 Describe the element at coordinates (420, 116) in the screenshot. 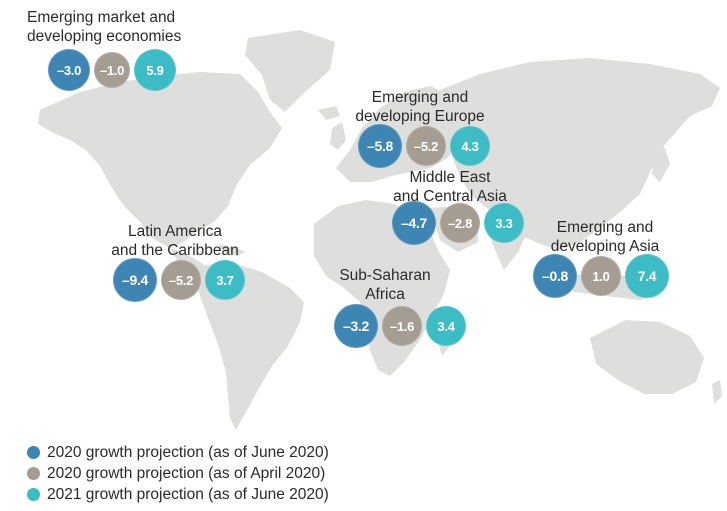

I see `region-label-line: developing Europe` at that location.